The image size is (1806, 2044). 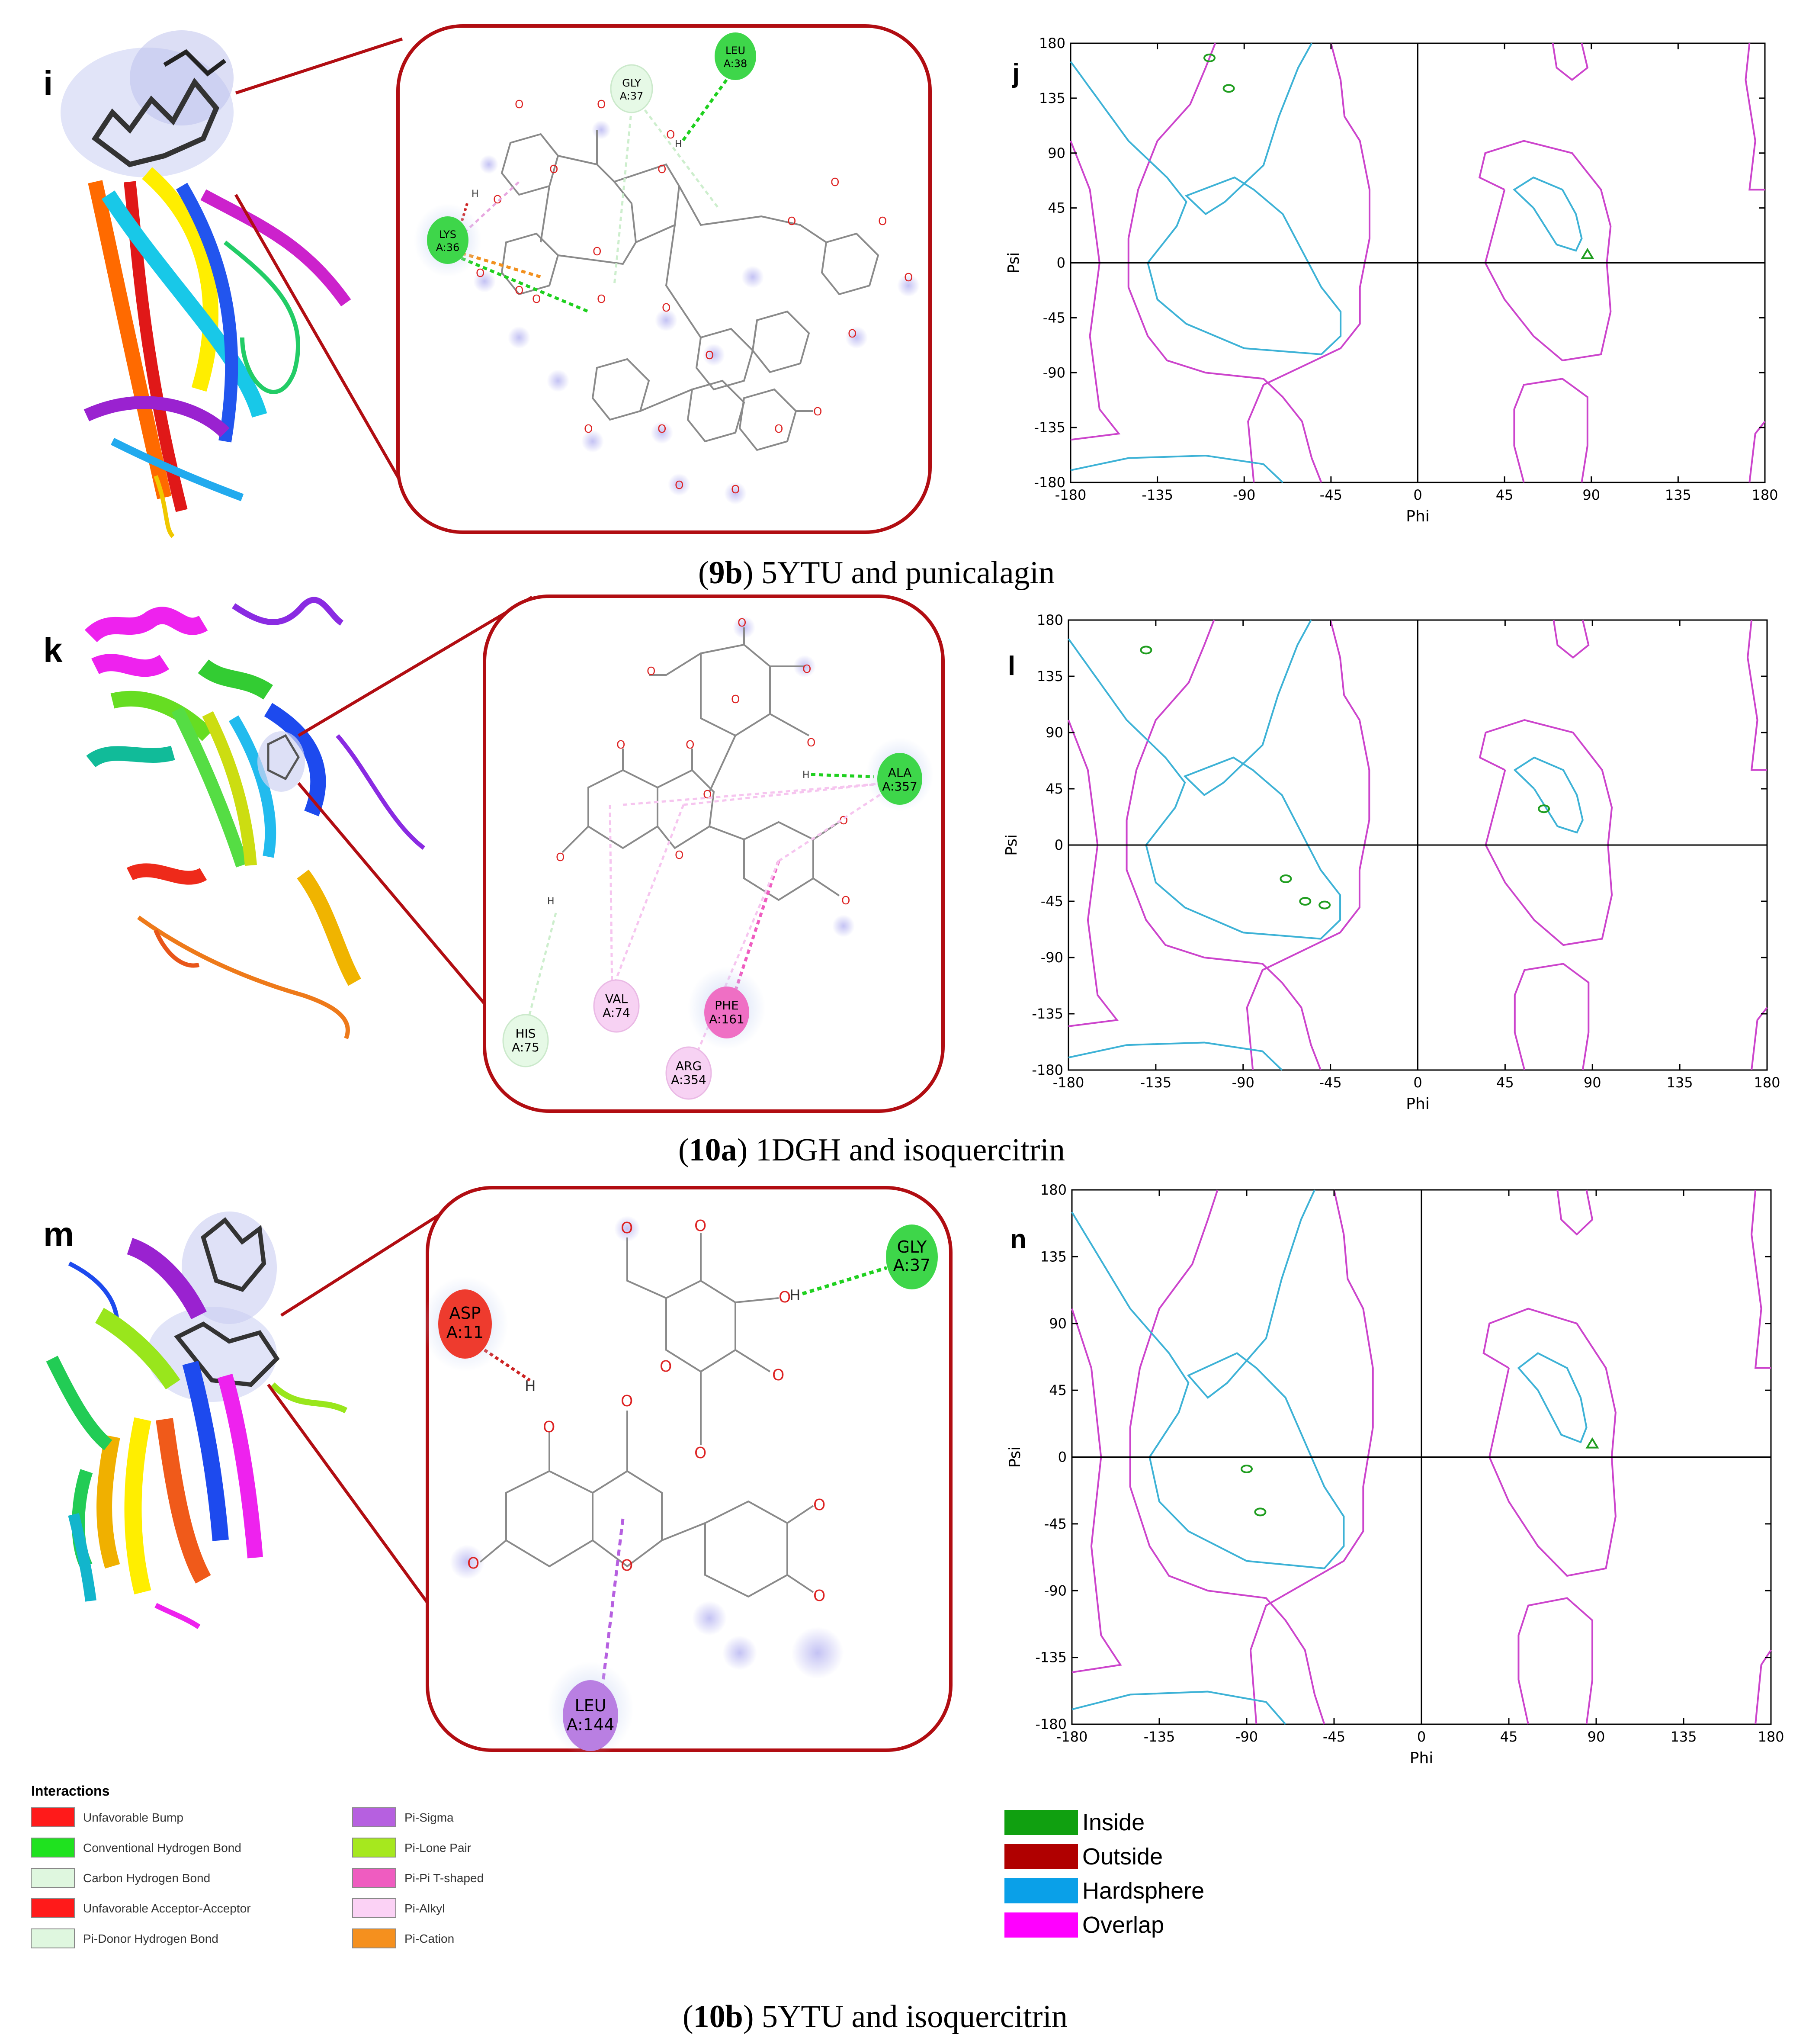 What do you see at coordinates (1016, 73) in the screenshot?
I see `panel-letter-j: j` at bounding box center [1016, 73].